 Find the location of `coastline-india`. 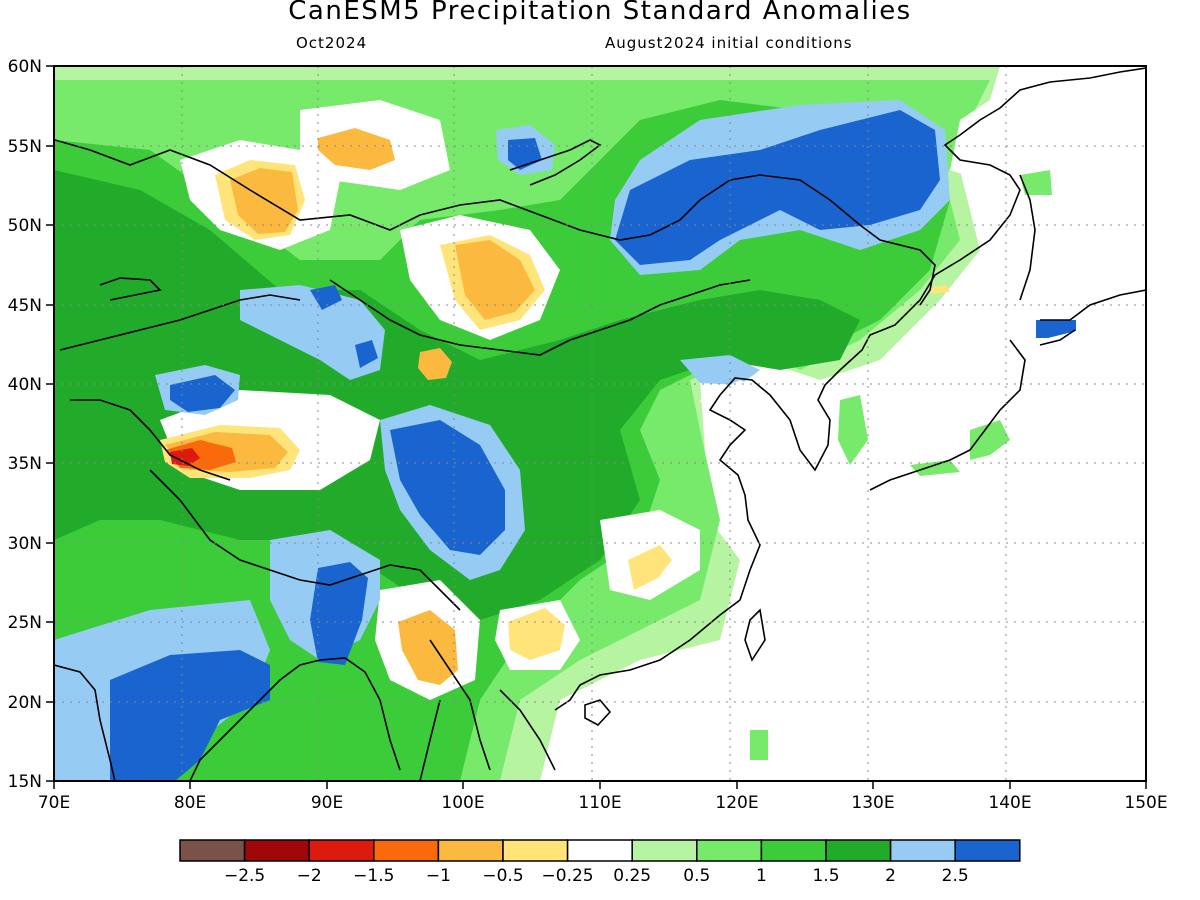

coastline-india is located at coordinates (227, 719).